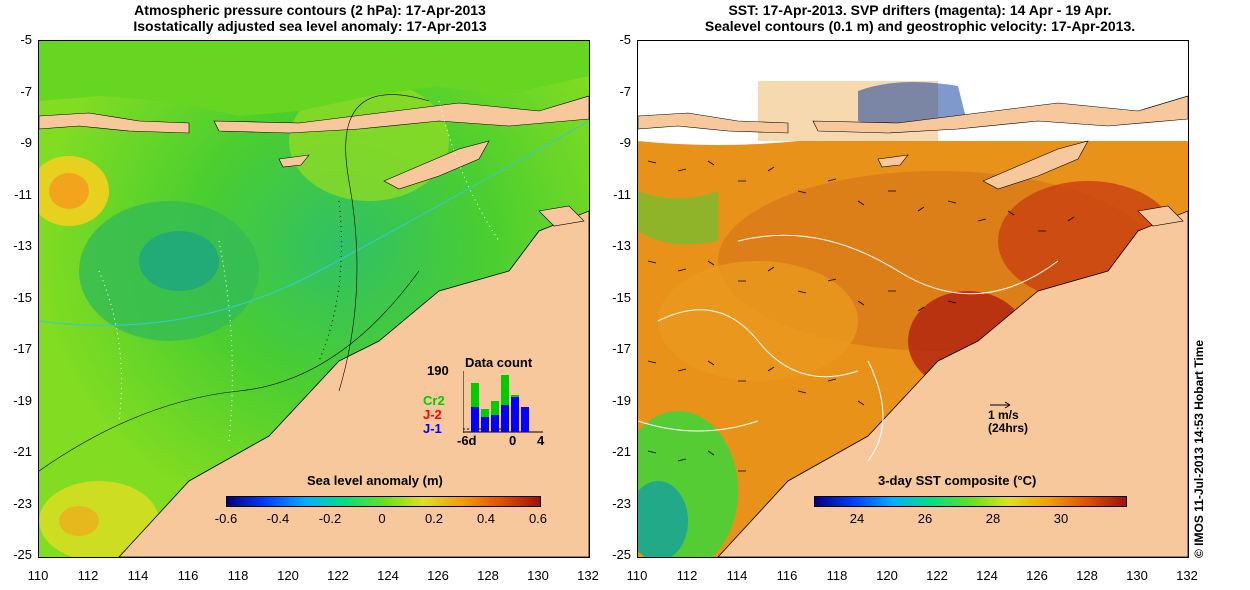 The width and height of the screenshot is (1250, 590). What do you see at coordinates (541, 440) in the screenshot?
I see `inset-xtick: 4` at bounding box center [541, 440].